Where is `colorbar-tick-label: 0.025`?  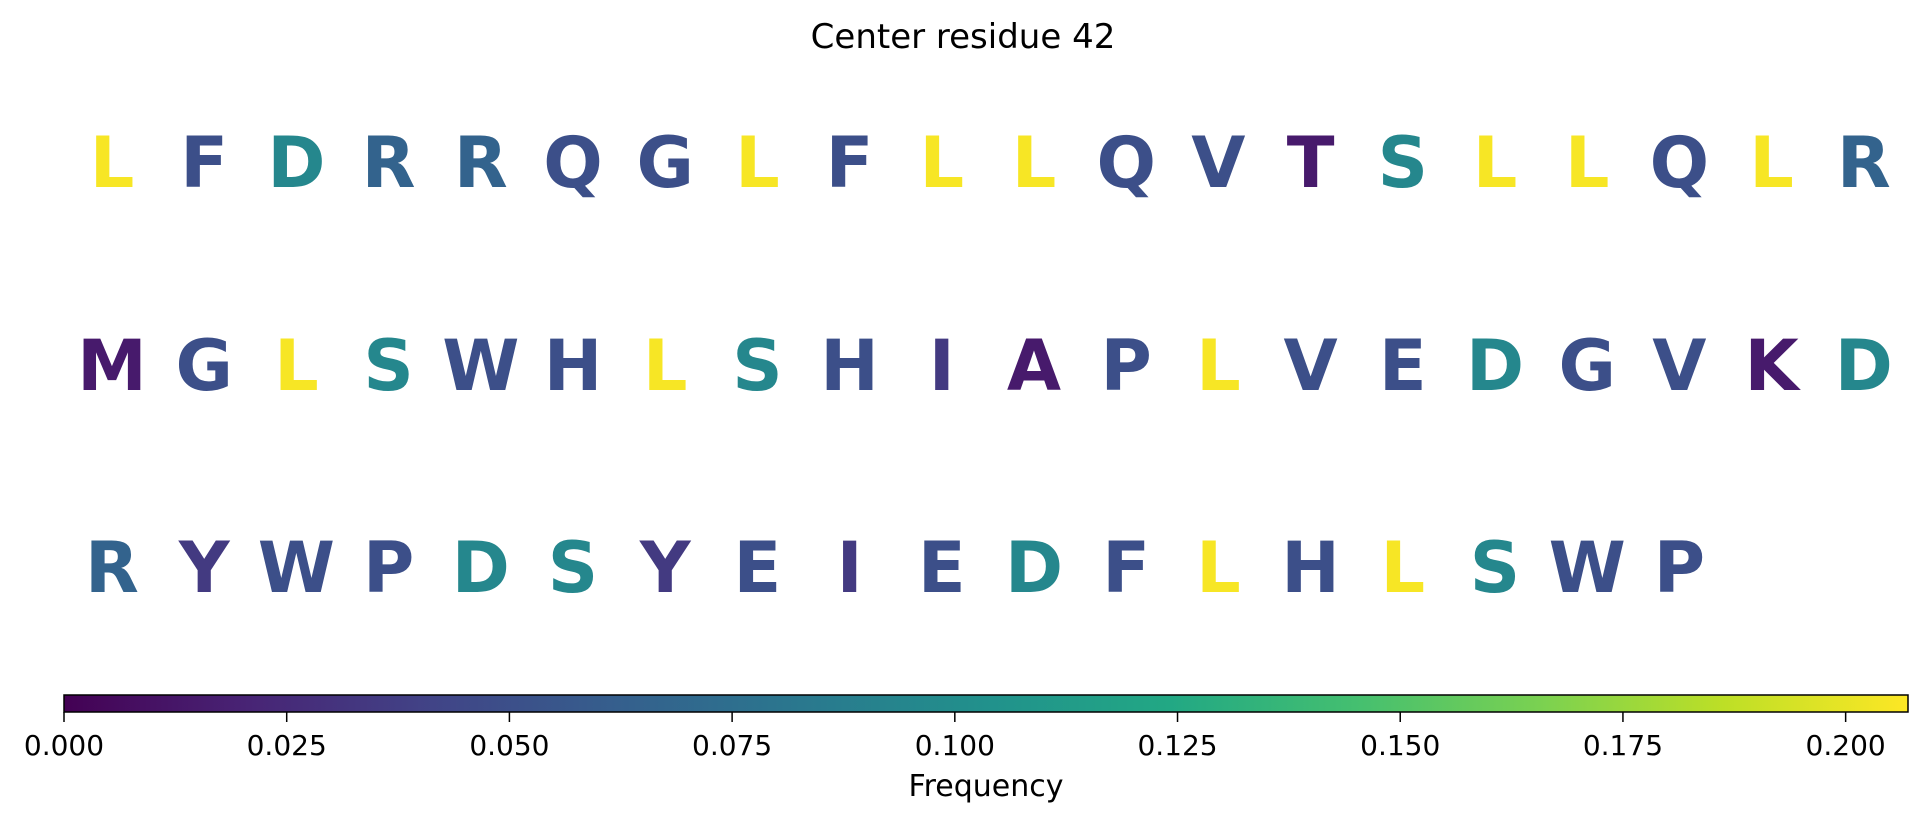
colorbar-tick-label: 0.025 is located at coordinates (287, 745).